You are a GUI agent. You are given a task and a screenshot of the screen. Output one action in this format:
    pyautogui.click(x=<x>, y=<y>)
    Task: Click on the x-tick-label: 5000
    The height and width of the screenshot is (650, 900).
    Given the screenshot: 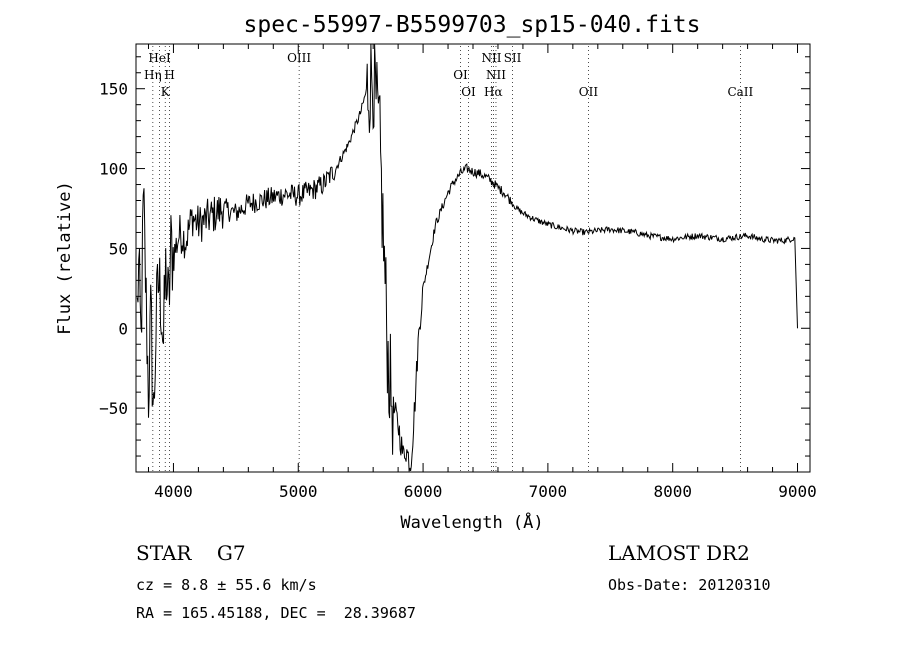 What is the action you would take?
    pyautogui.click(x=298, y=491)
    